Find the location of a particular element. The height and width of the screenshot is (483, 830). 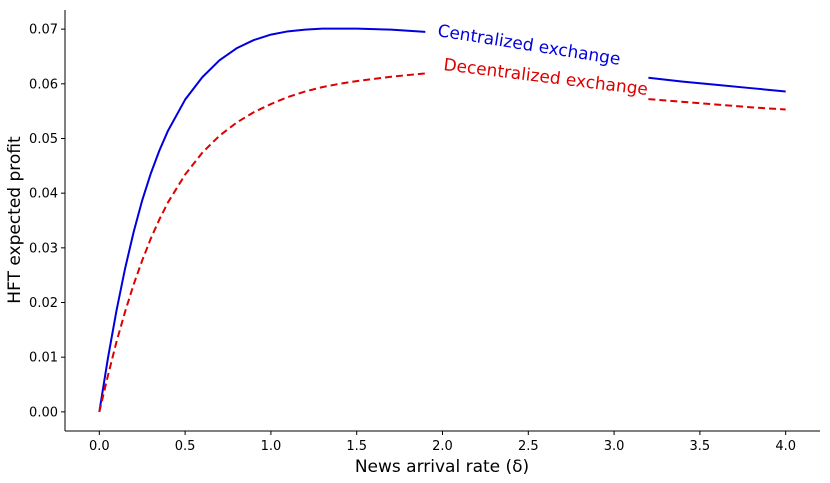

x-tick-label: 1.0 is located at coordinates (271, 446).